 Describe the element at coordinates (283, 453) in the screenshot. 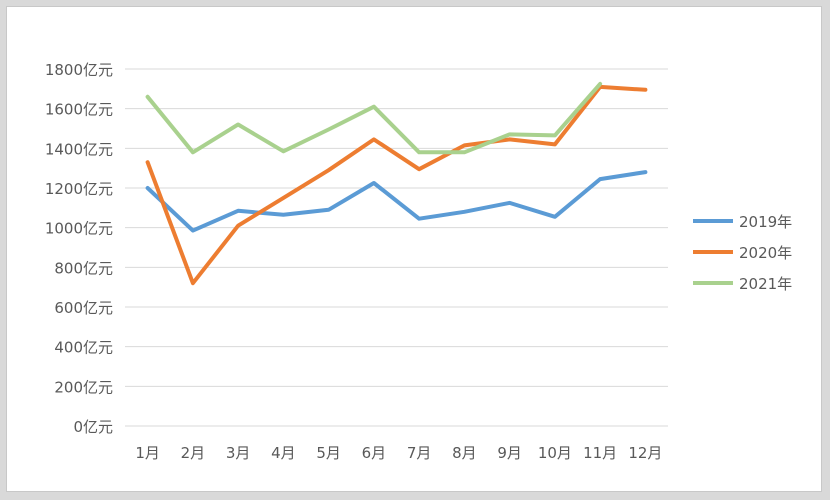

I see `x-tick-label: 4月` at that location.